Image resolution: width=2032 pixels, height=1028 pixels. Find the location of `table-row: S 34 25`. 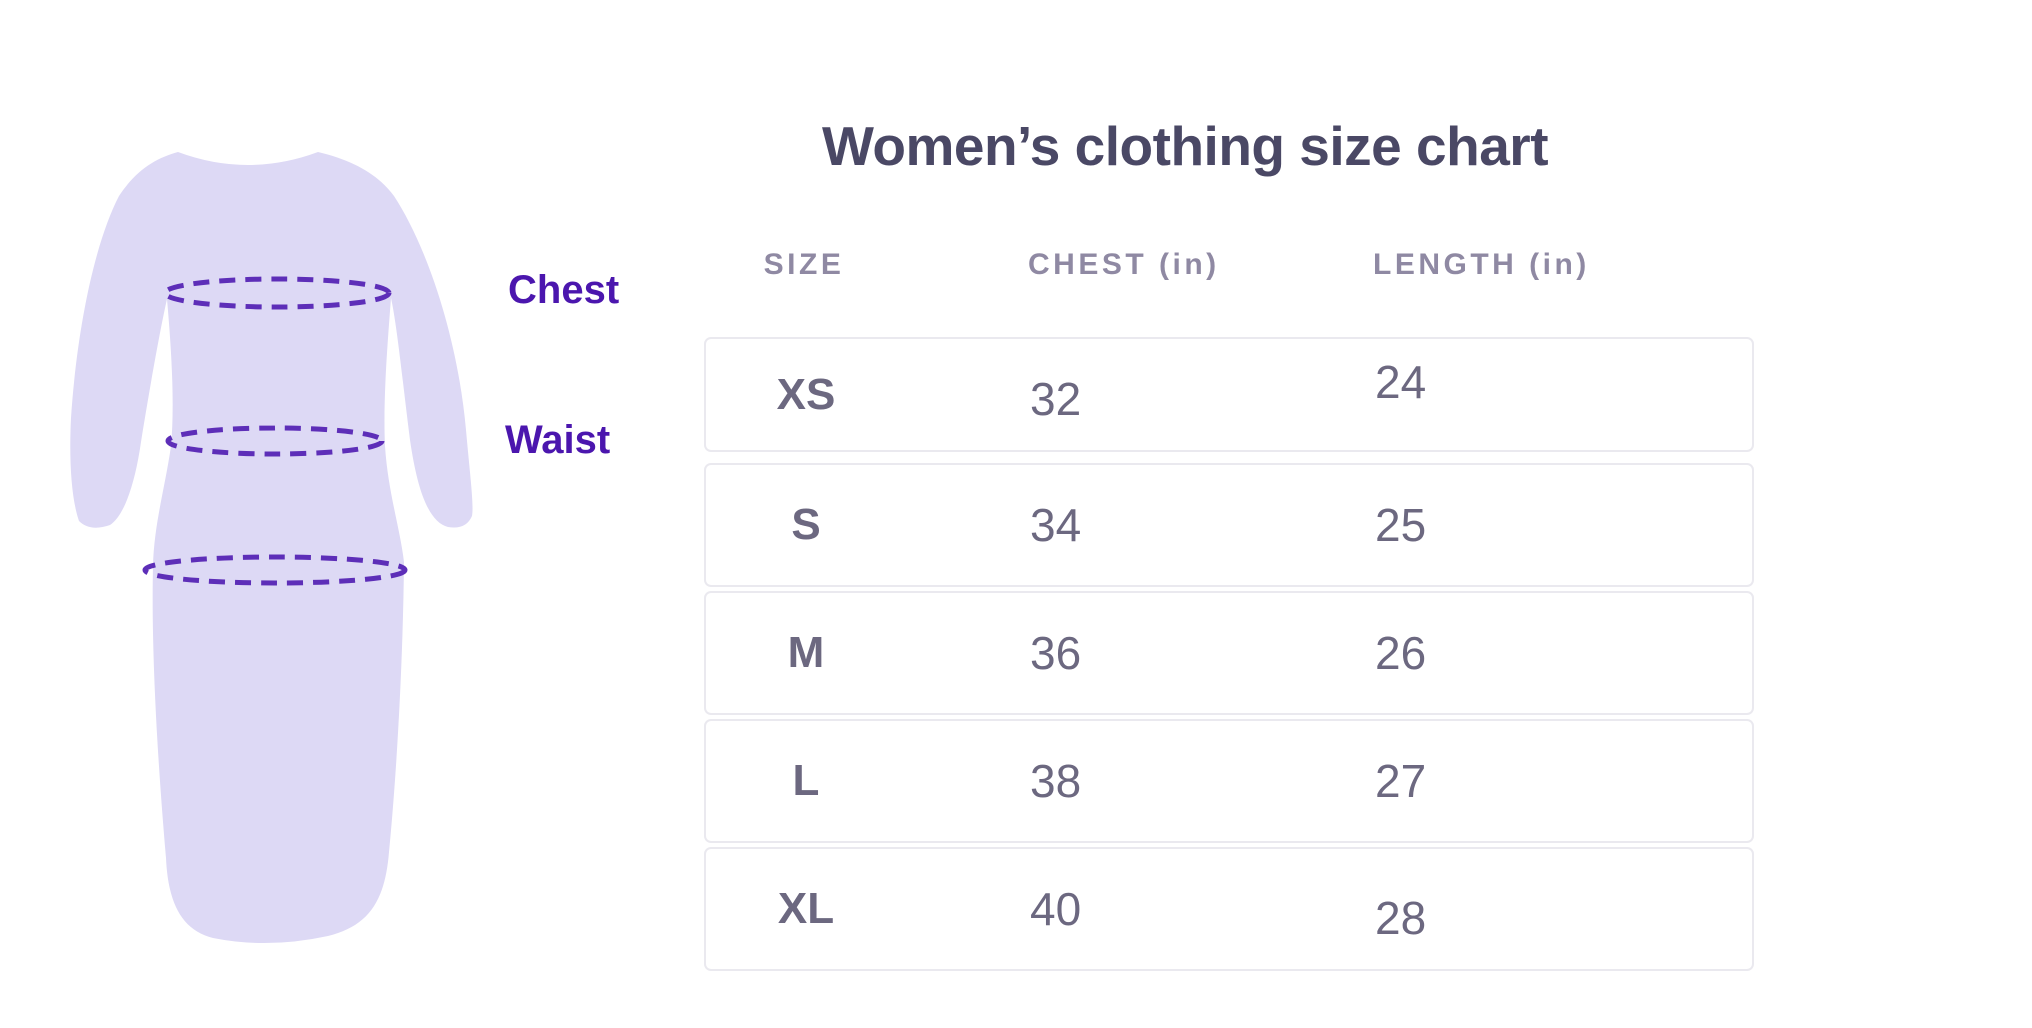

table-row: S 34 25 is located at coordinates (1229, 525).